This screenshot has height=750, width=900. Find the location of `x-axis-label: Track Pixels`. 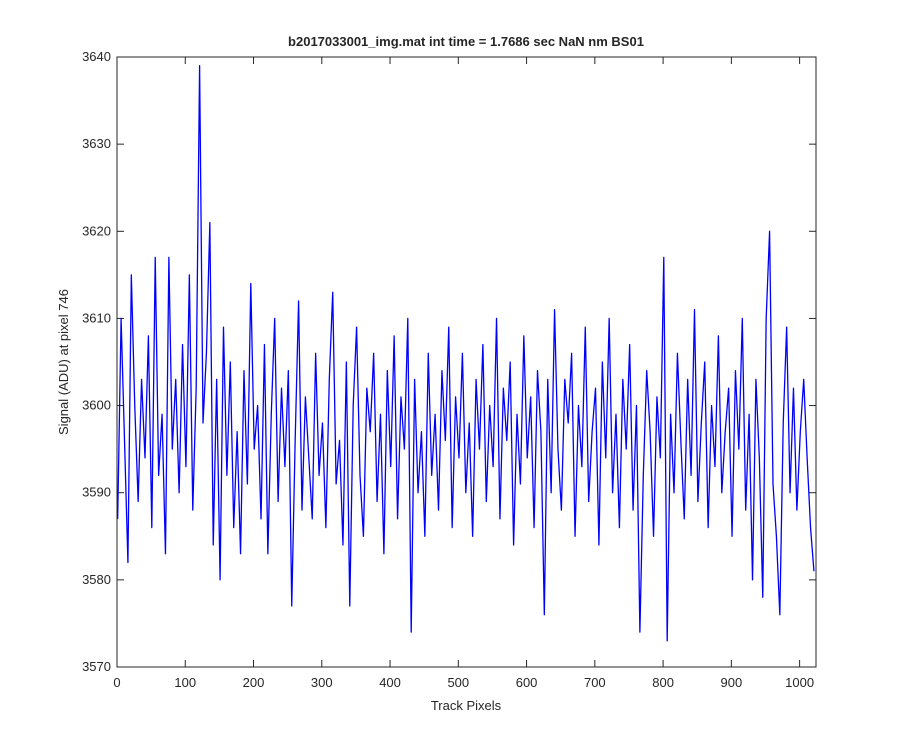

x-axis-label: Track Pixels is located at coordinates (466, 705).